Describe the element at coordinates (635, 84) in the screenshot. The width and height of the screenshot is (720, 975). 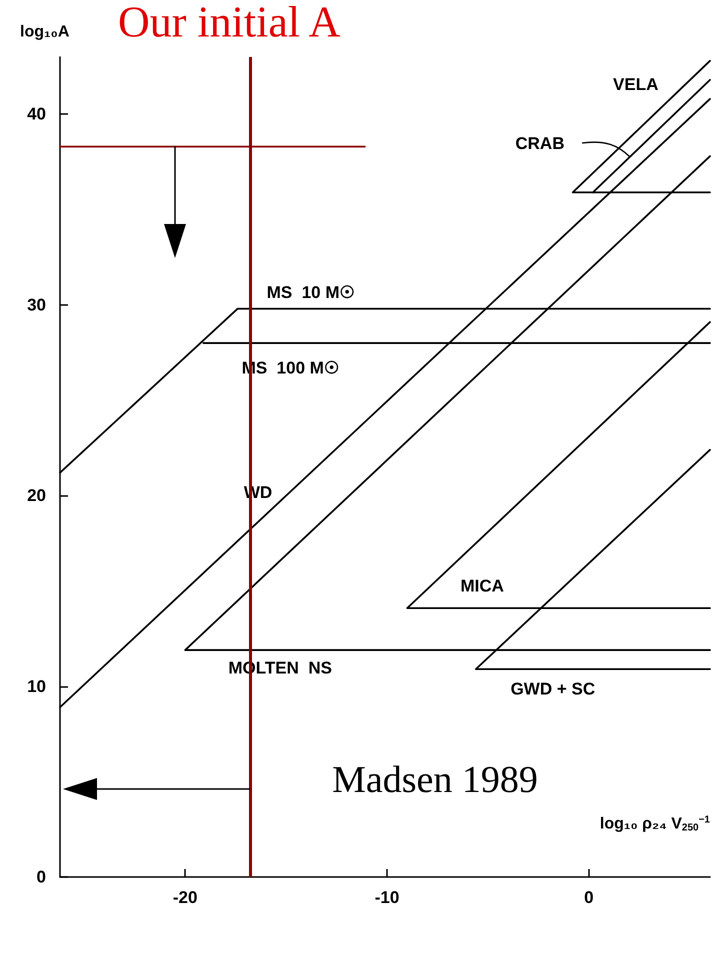
I see `series-label: VELA` at that location.